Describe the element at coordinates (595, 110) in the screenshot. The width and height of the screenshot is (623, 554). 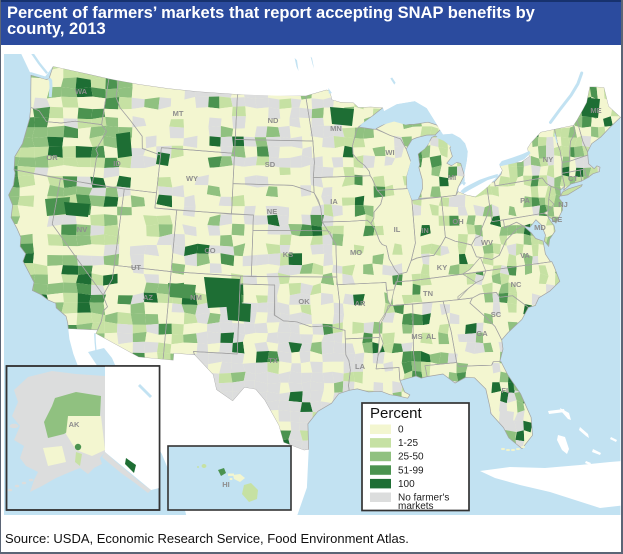
I see `svg-text: ME` at that location.